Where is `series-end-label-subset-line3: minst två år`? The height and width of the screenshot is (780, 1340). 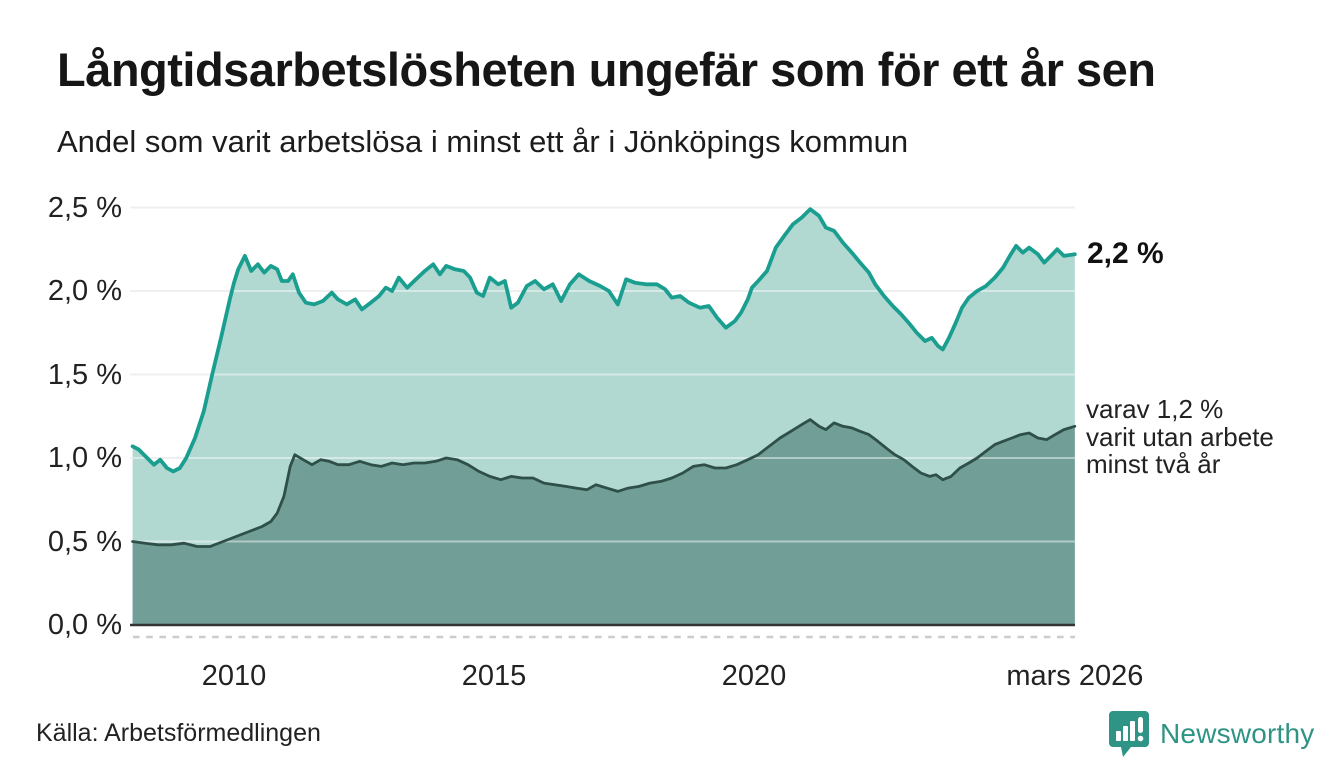 series-end-label-subset-line3: minst två år is located at coordinates (1153, 464).